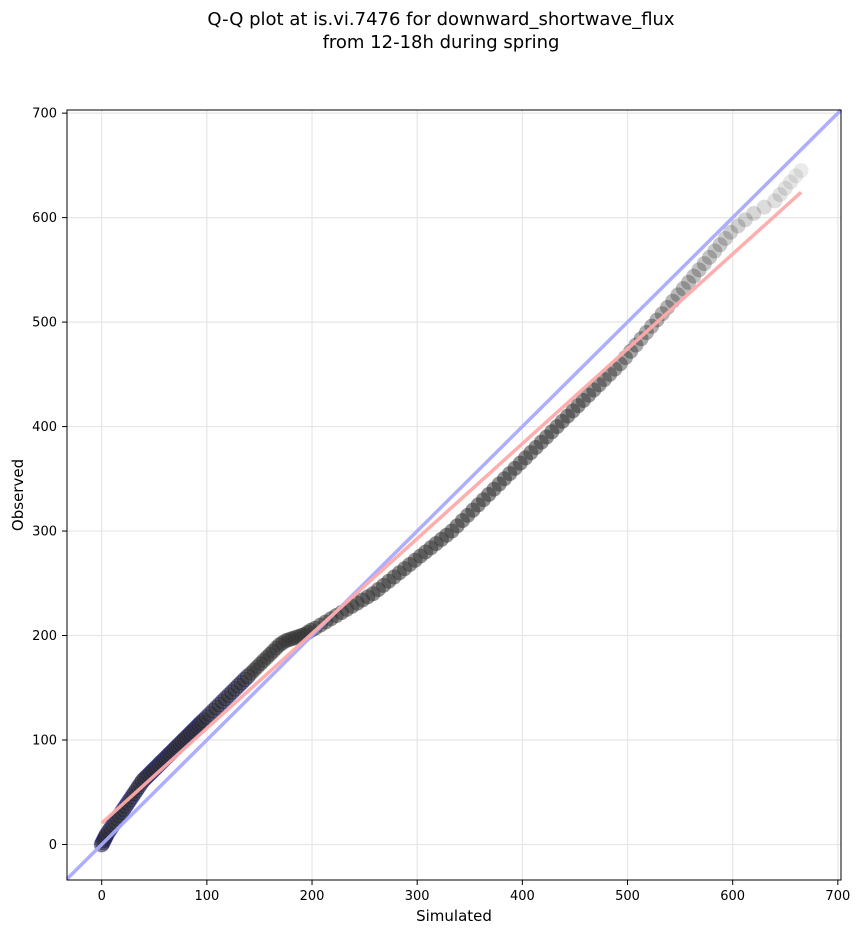 The image size is (863, 934). Describe the element at coordinates (441, 42) in the screenshot. I see `chart-title-line2: from 12-18h during spring` at that location.